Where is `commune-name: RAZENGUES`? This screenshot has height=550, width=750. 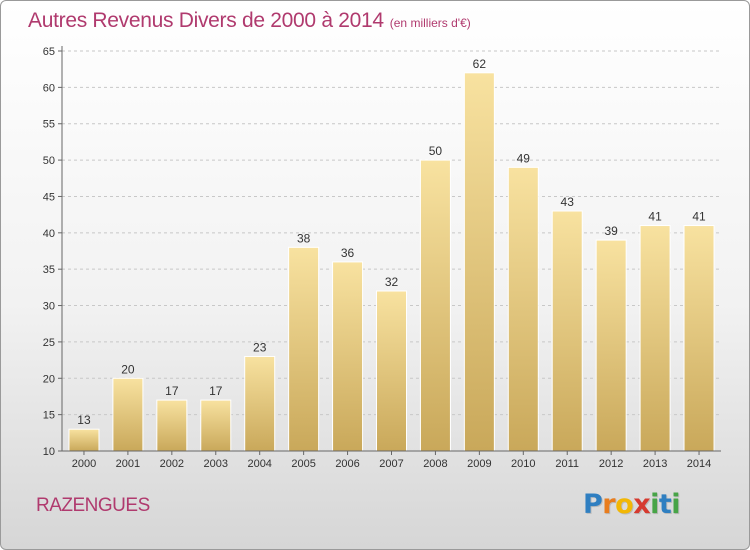 commune-name: RAZENGUES is located at coordinates (93, 505).